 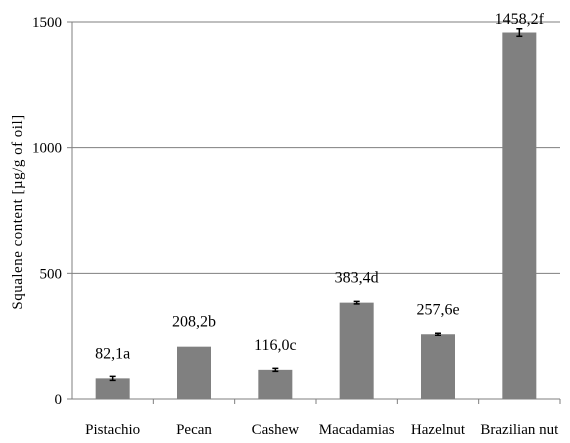 I want to click on y-tick-label: 1500, so click(x=47, y=23).